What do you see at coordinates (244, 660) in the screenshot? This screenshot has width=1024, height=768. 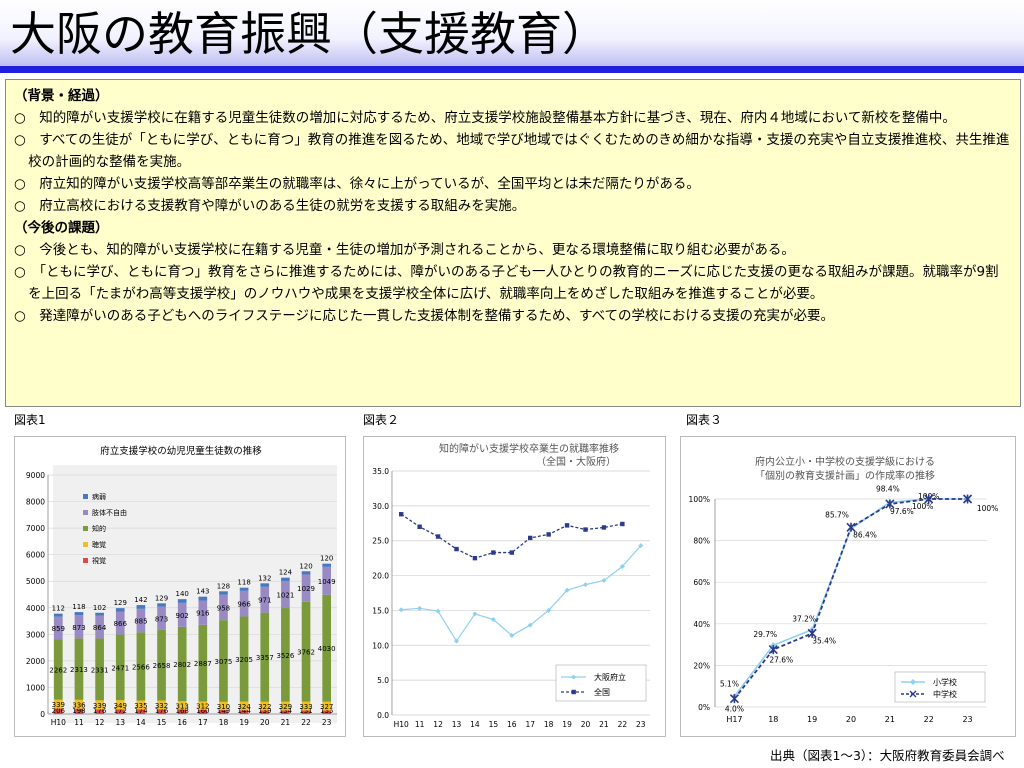 I see `bar-value-label: 3205` at bounding box center [244, 660].